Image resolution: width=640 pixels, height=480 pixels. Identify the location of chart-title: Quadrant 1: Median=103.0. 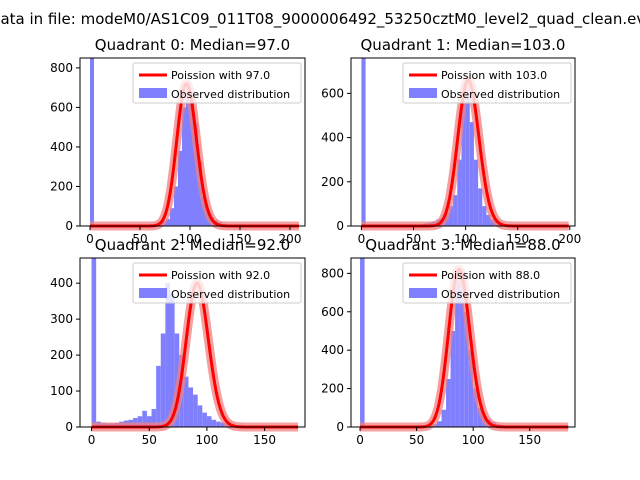
(463, 45).